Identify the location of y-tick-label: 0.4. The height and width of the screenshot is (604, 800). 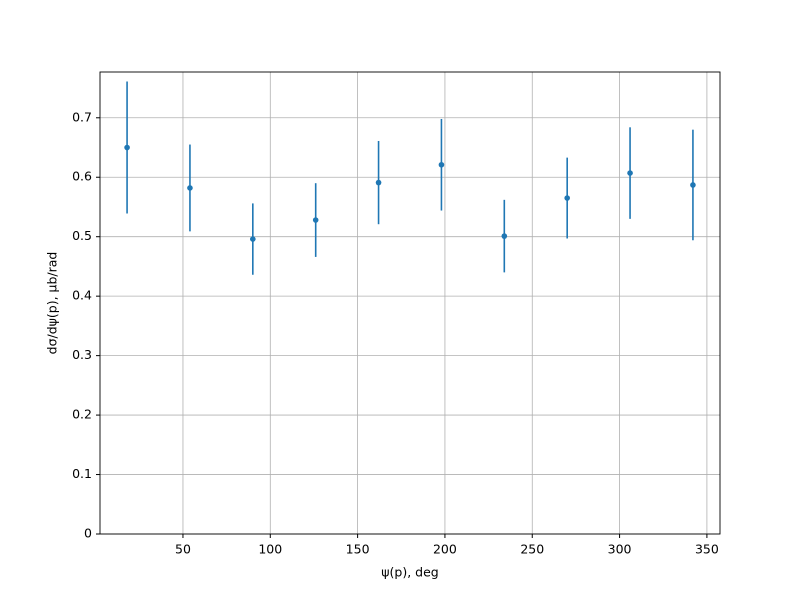
(82, 295).